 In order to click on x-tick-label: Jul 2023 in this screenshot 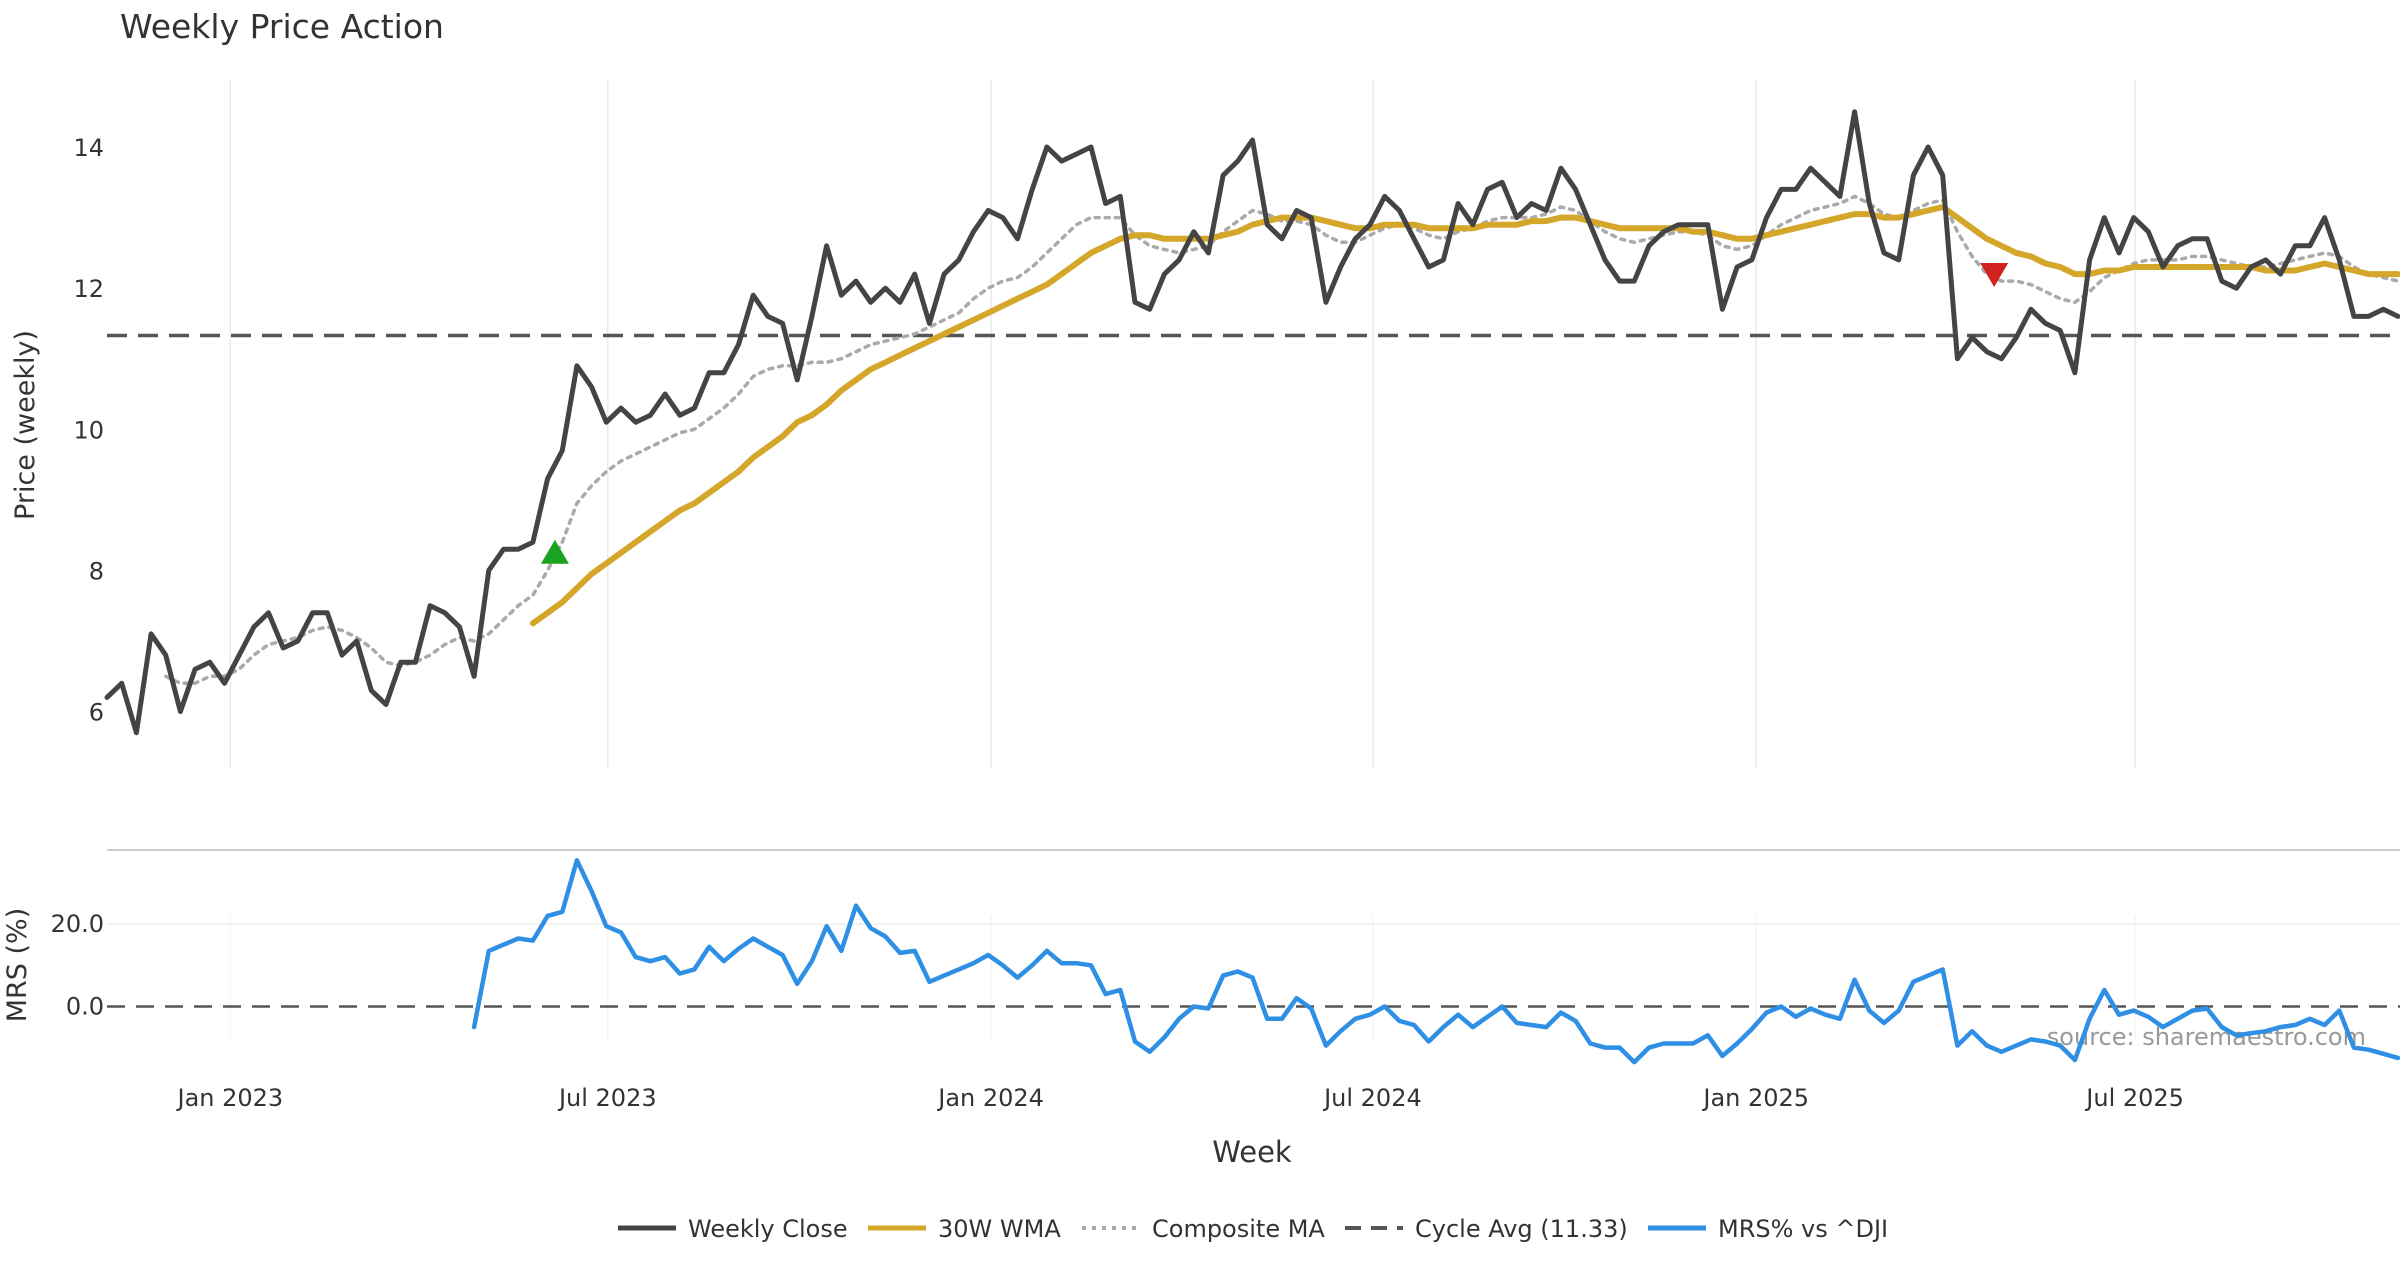, I will do `click(607, 1098)`.